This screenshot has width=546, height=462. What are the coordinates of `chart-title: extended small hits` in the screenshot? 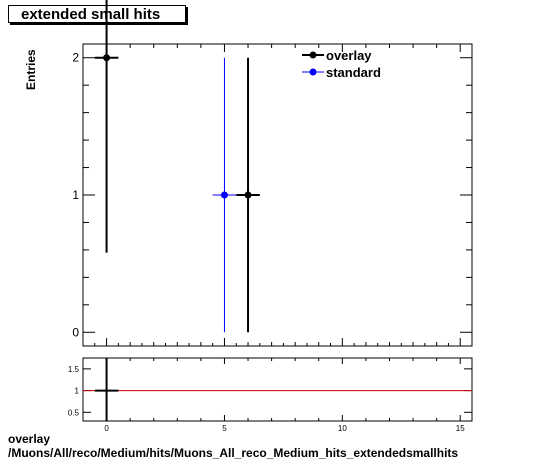 It's located at (97, 14).